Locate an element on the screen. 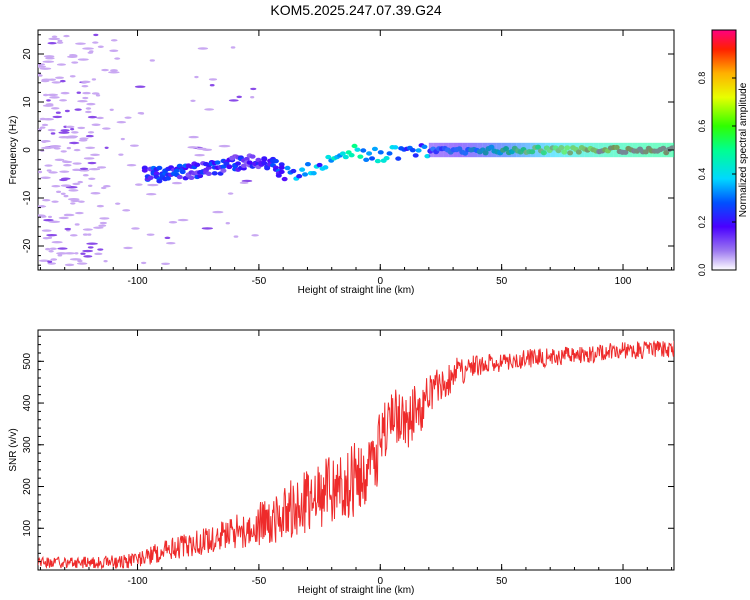 This screenshot has height=600, width=750. colorbar-ticks: 0.0 0.2 0.4 0.6 0.8 is located at coordinates (716, 174).